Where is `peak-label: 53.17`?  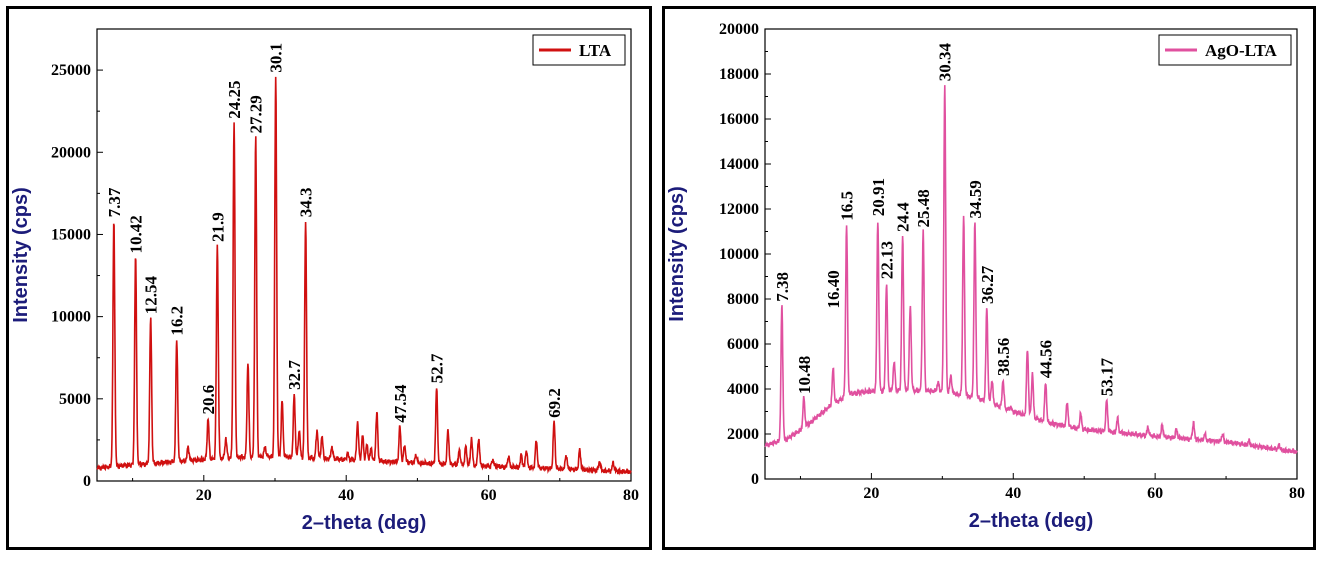 peak-label: 53.17 is located at coordinates (1107, 377).